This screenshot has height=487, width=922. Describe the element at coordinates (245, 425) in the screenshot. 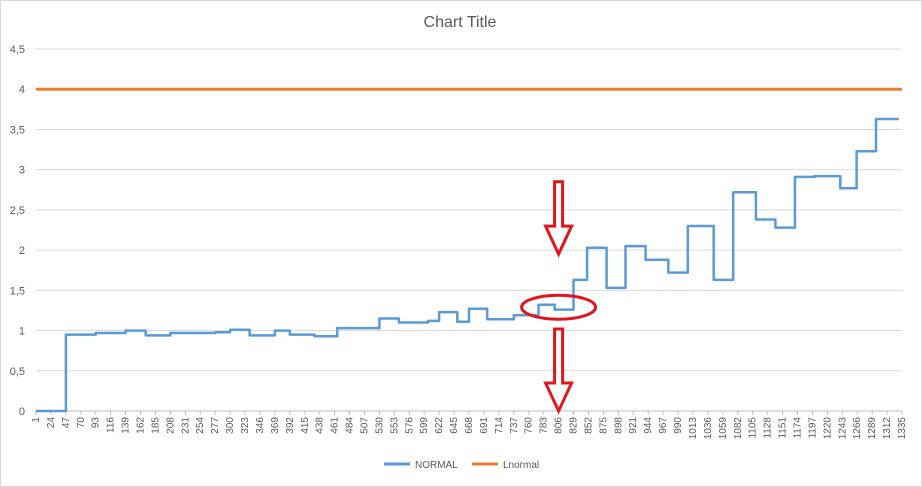

I see `x-tick-label: 323` at that location.